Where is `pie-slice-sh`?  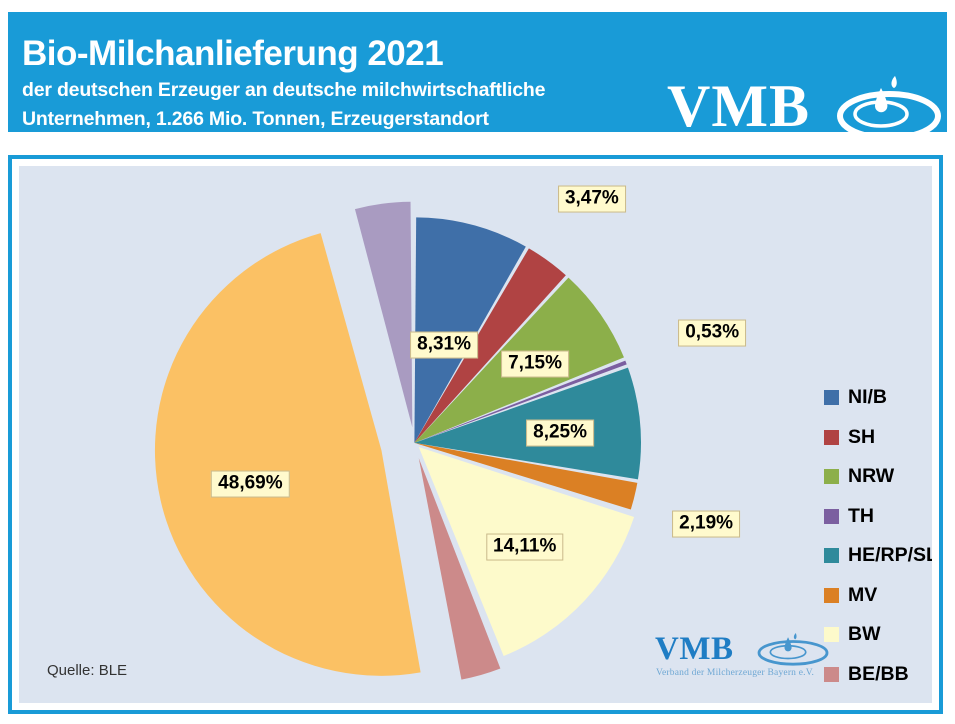 pie-slice-sh is located at coordinates (490, 345).